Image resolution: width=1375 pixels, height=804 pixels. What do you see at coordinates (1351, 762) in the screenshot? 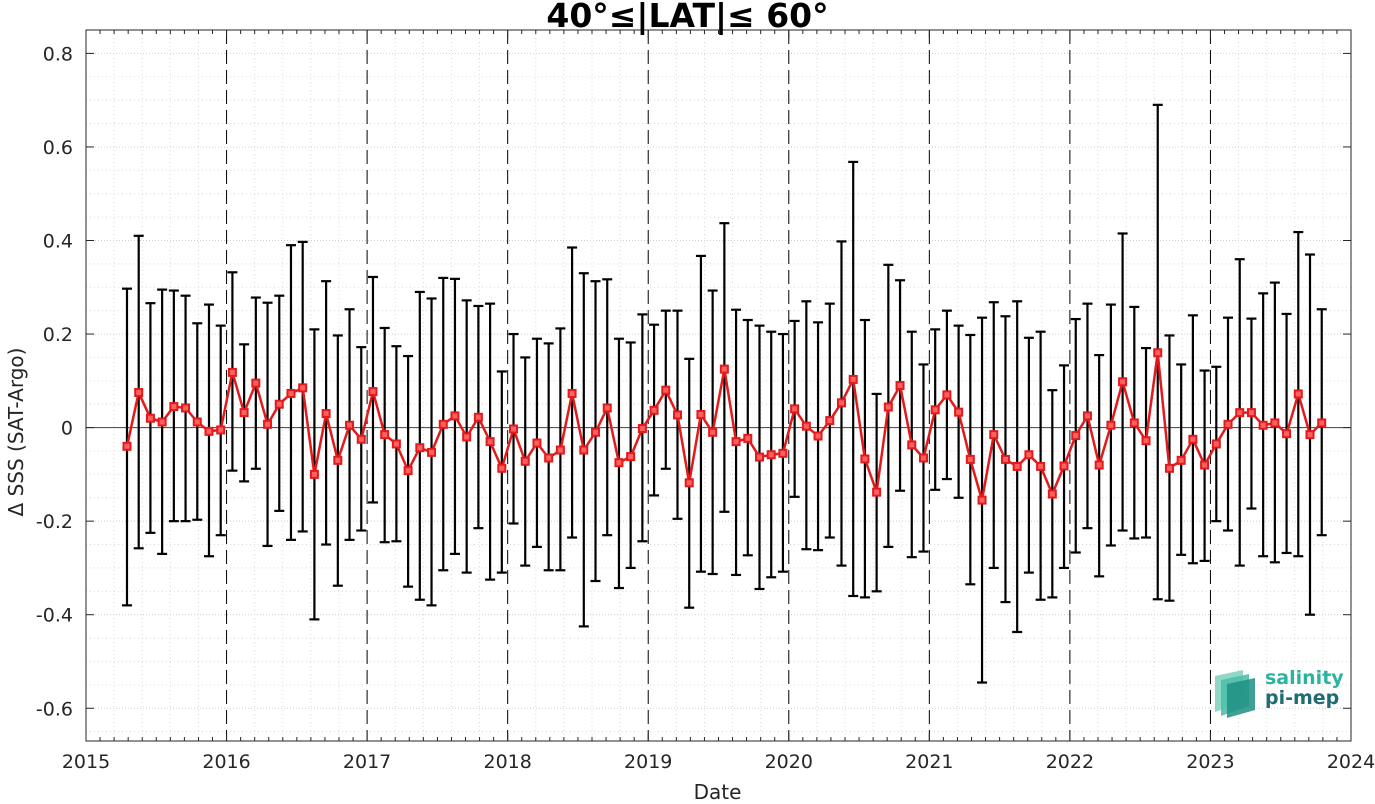
I see `x-tick-label: 2024` at bounding box center [1351, 762].